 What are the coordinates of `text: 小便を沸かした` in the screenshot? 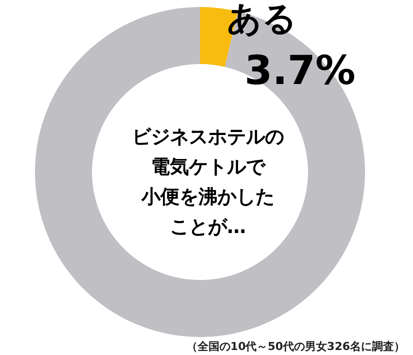 It's located at (207, 197).